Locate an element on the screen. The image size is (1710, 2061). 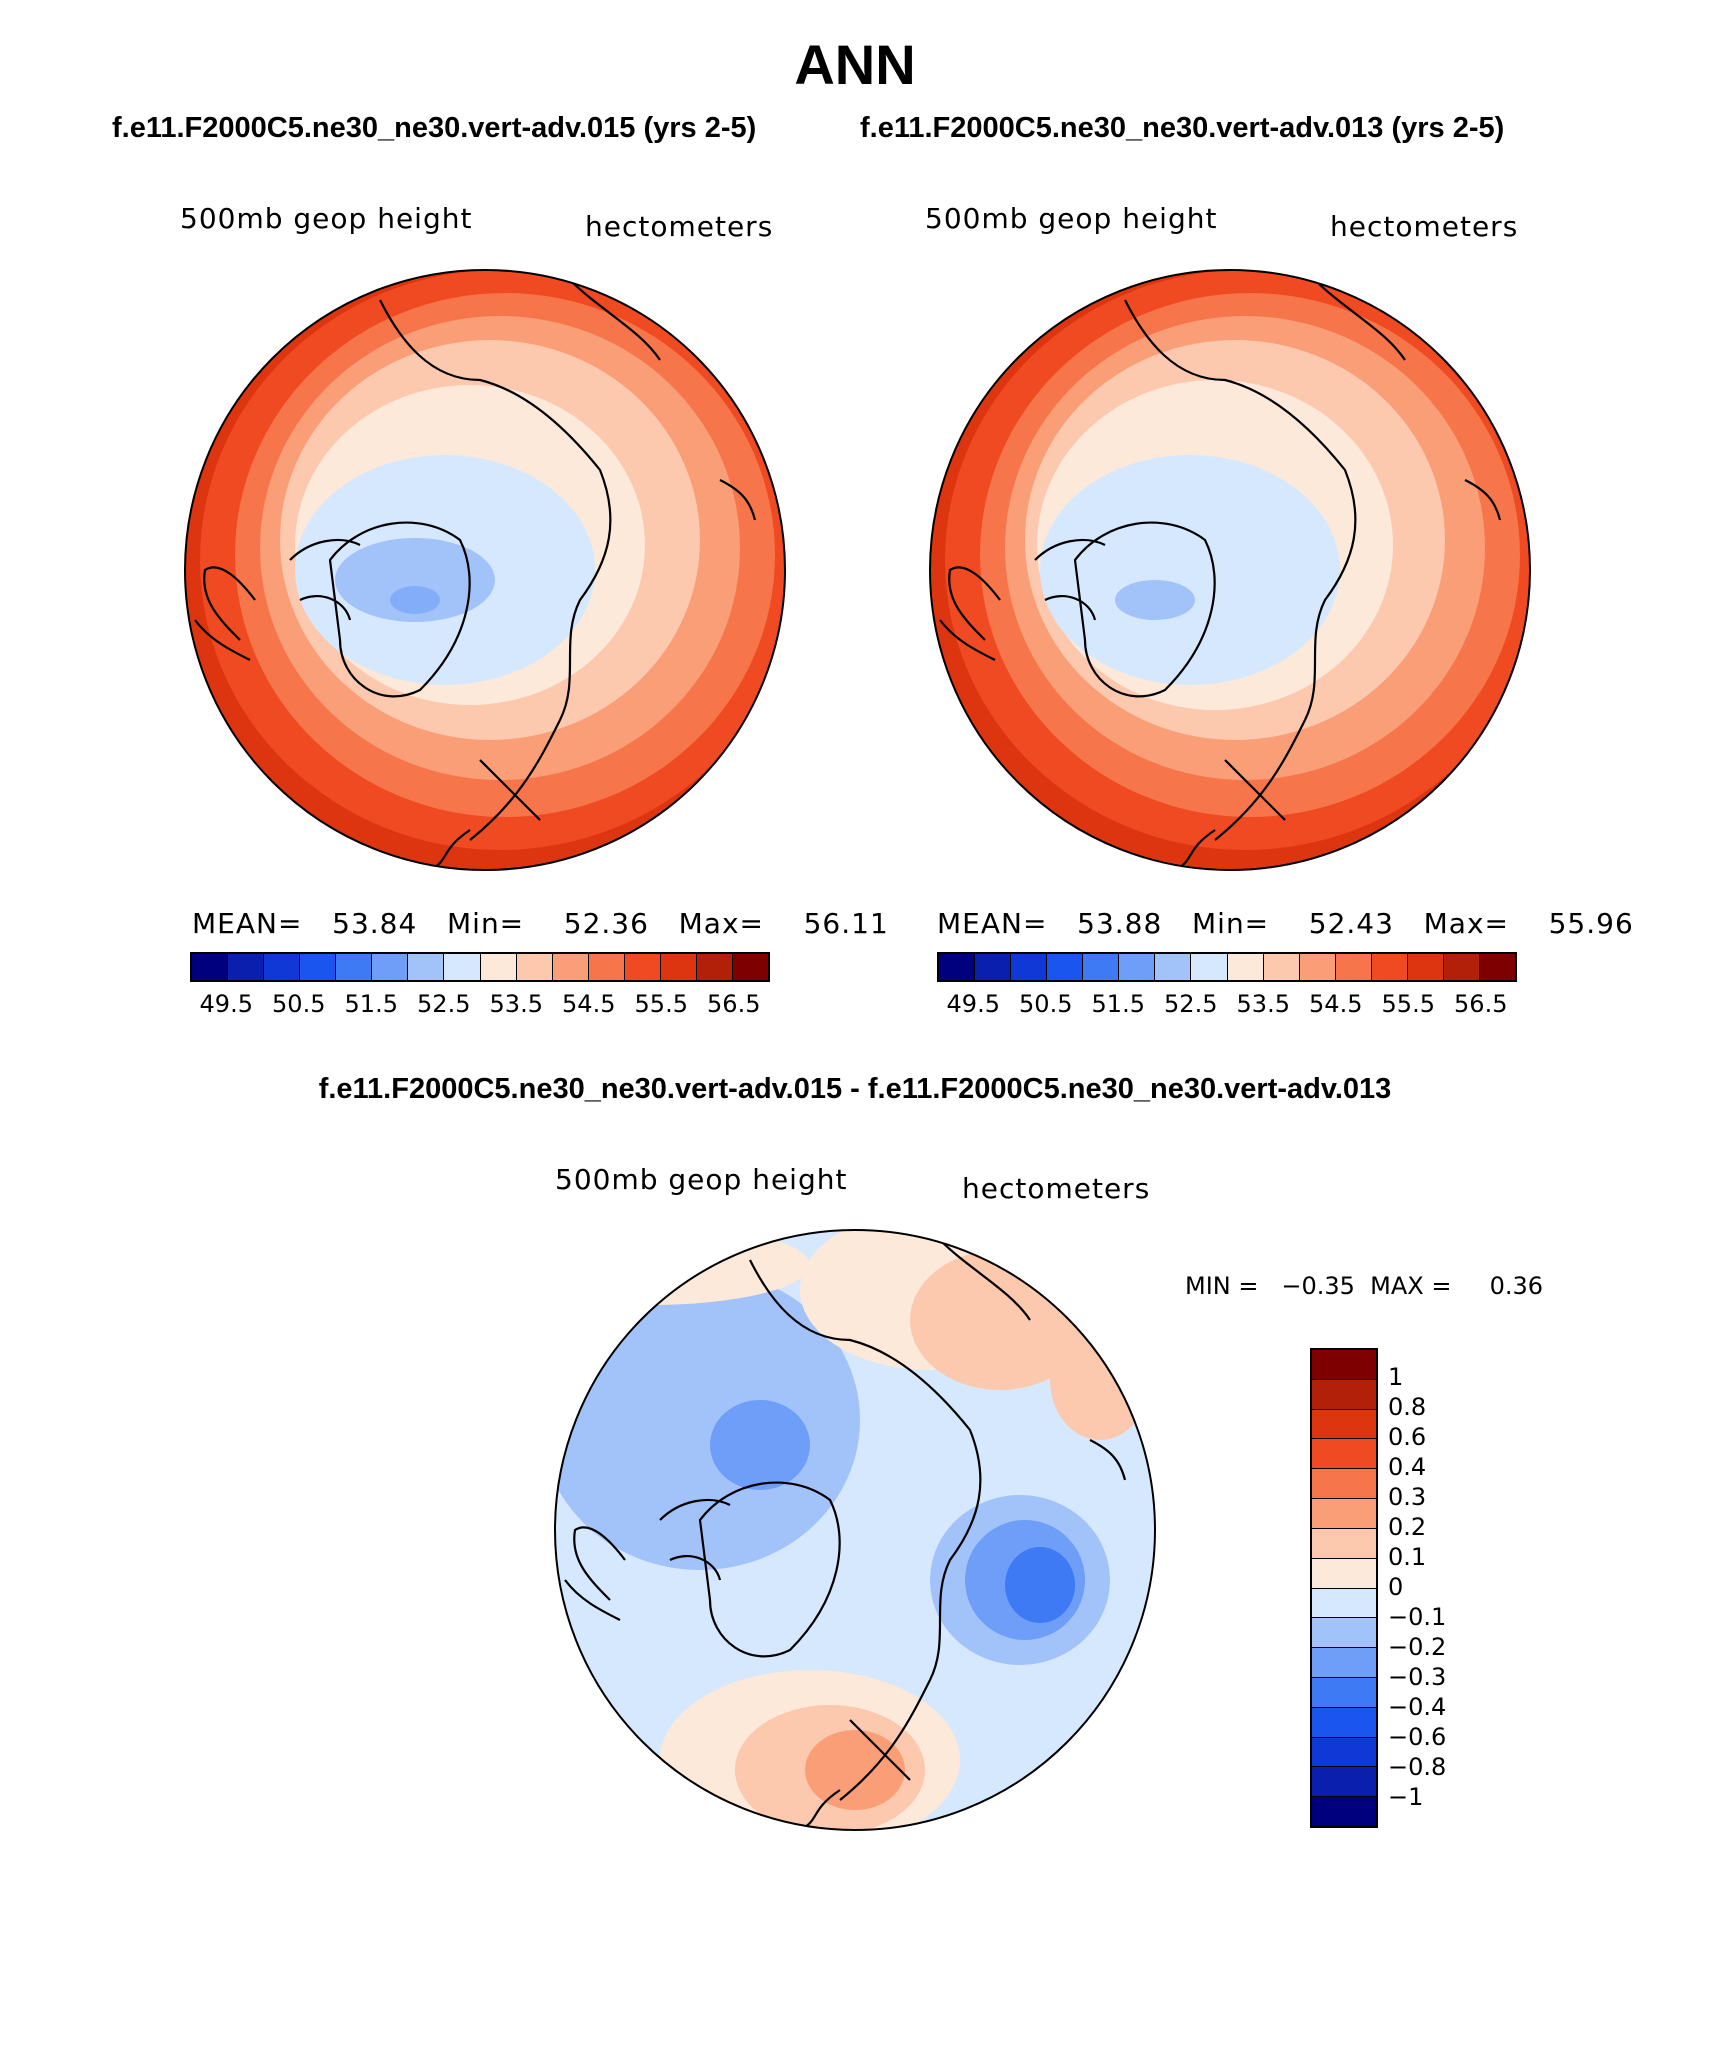
diff-variable-label: 500mb geop height is located at coordinates (701, 1179).